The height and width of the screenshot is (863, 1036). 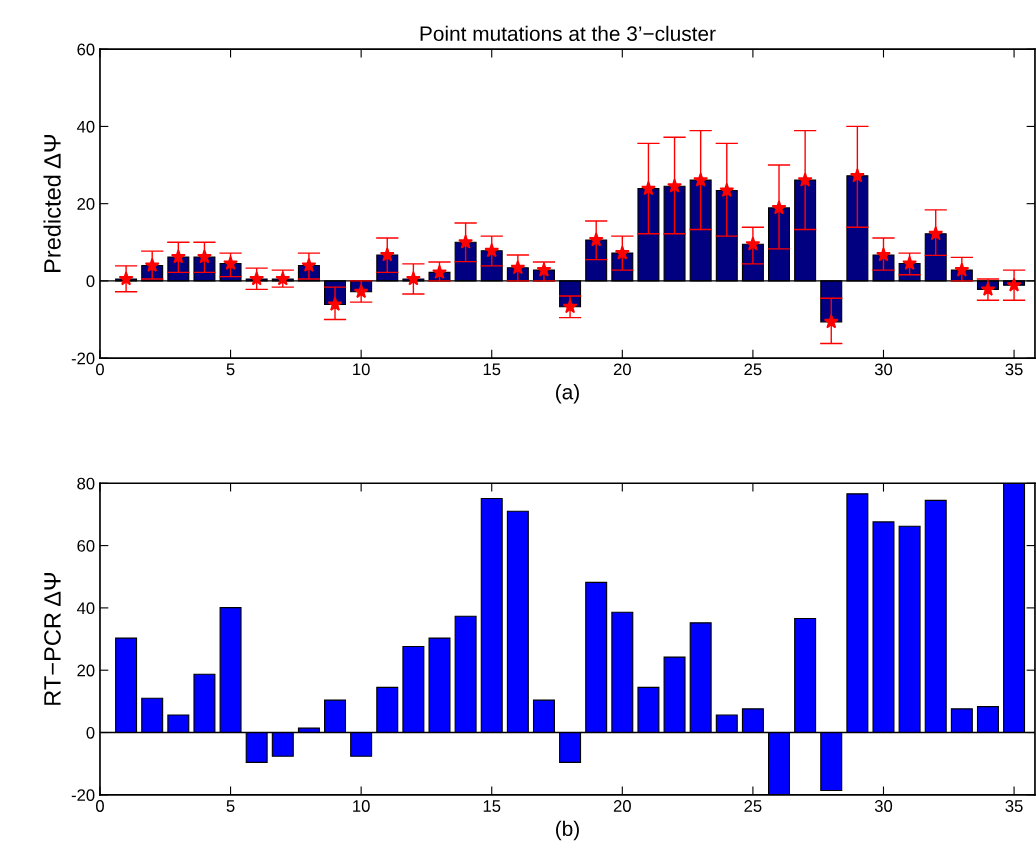 I want to click on x-axis-title: (b), so click(x=567, y=830).